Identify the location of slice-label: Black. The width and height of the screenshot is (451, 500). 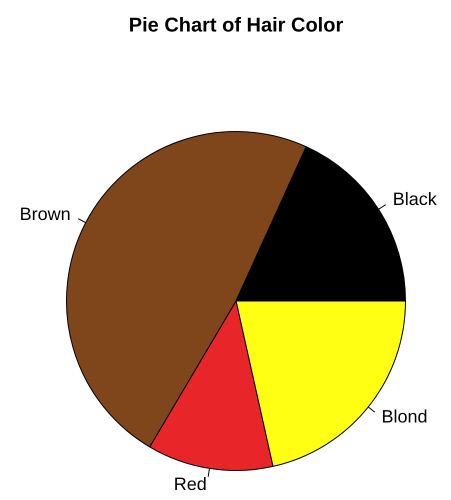
(415, 199).